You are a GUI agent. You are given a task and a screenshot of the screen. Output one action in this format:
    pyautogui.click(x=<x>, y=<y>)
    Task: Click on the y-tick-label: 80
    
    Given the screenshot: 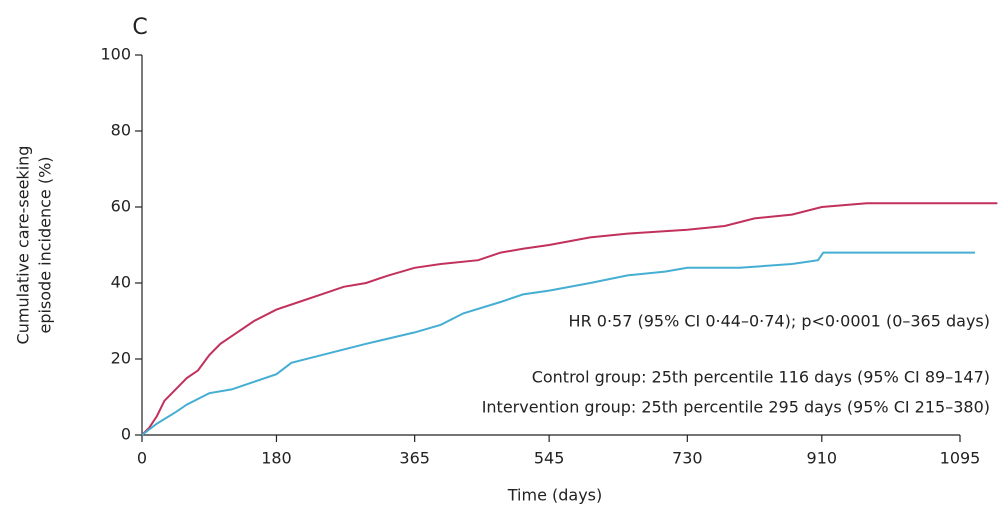 What is the action you would take?
    pyautogui.click(x=121, y=130)
    